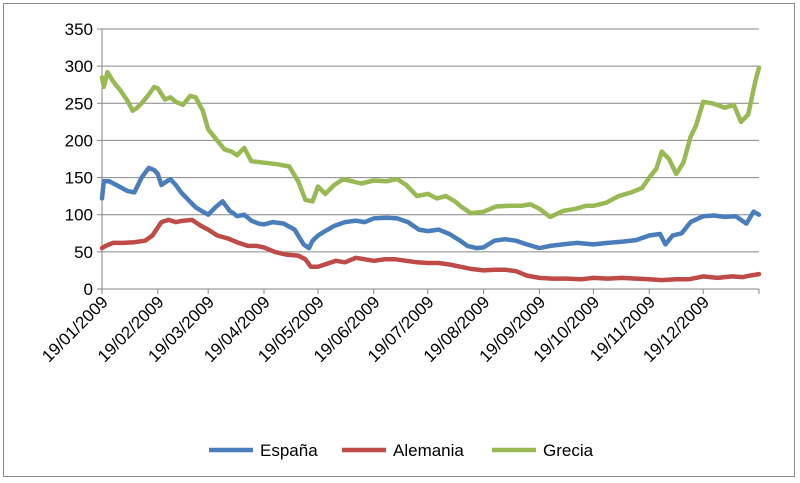  I want to click on y-tick-label: 0, so click(88, 289).